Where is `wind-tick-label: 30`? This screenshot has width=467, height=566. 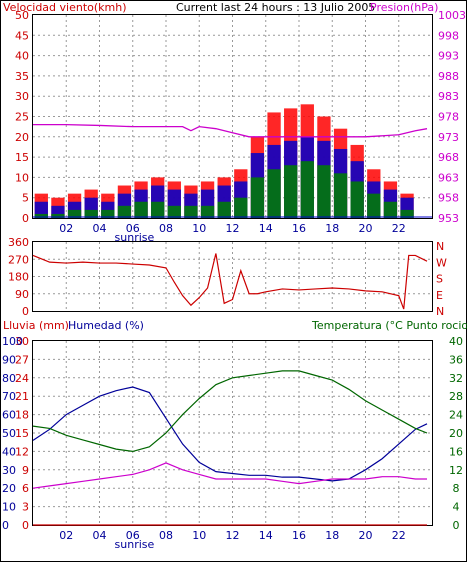 wind-tick-label: 30 is located at coordinates (22, 96).